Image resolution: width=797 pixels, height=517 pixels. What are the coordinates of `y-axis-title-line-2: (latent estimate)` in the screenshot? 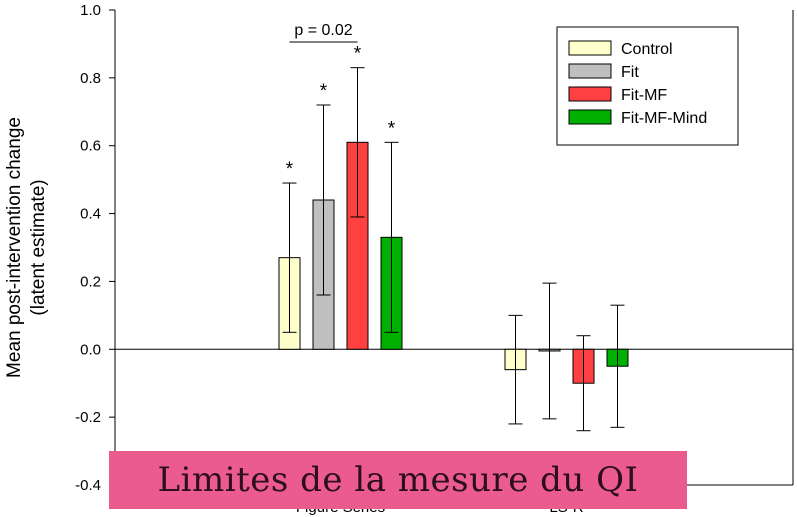 It's located at (38, 247).